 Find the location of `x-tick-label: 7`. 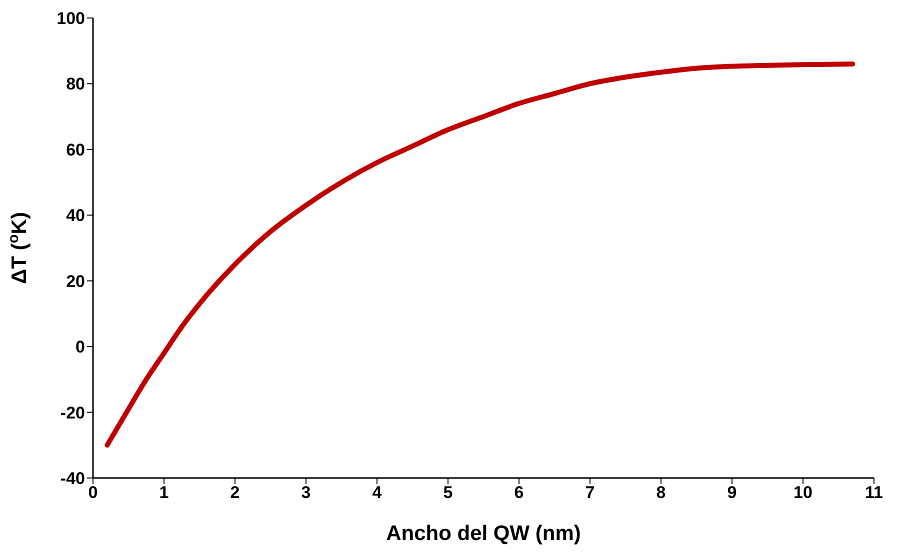

x-tick-label: 7 is located at coordinates (590, 492).